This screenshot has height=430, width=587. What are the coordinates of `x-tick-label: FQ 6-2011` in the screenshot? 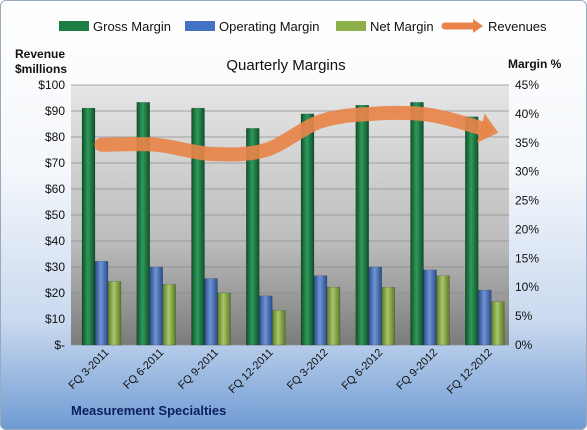 It's located at (143, 369).